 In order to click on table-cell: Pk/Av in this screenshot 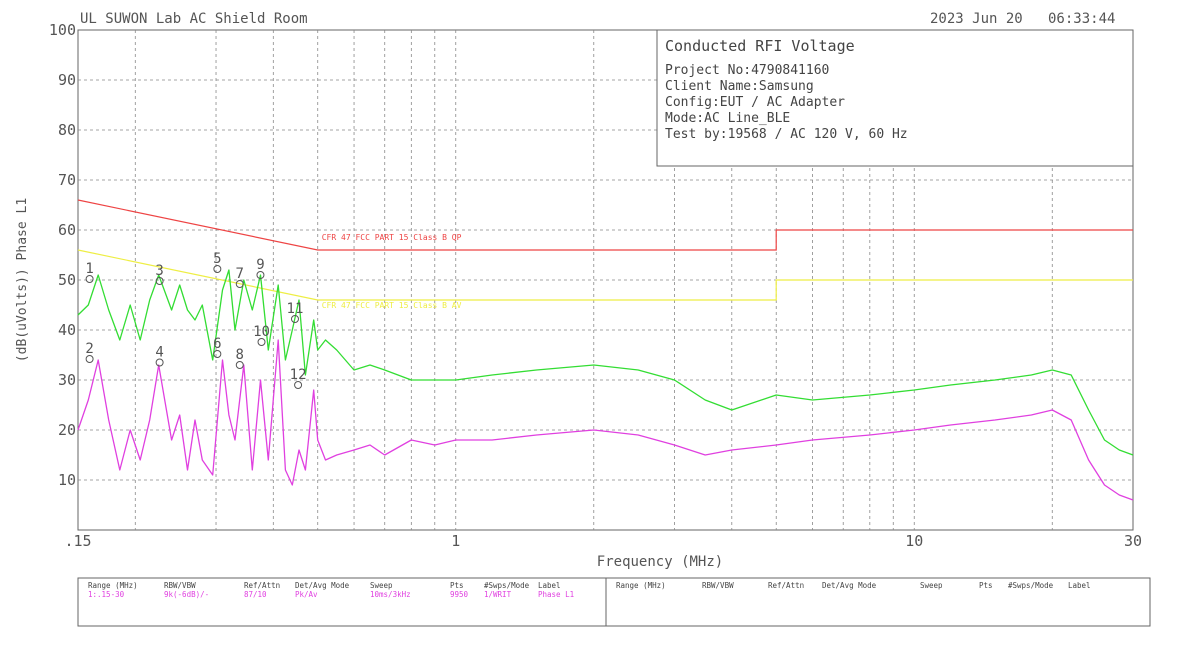, I will do `click(306, 594)`.